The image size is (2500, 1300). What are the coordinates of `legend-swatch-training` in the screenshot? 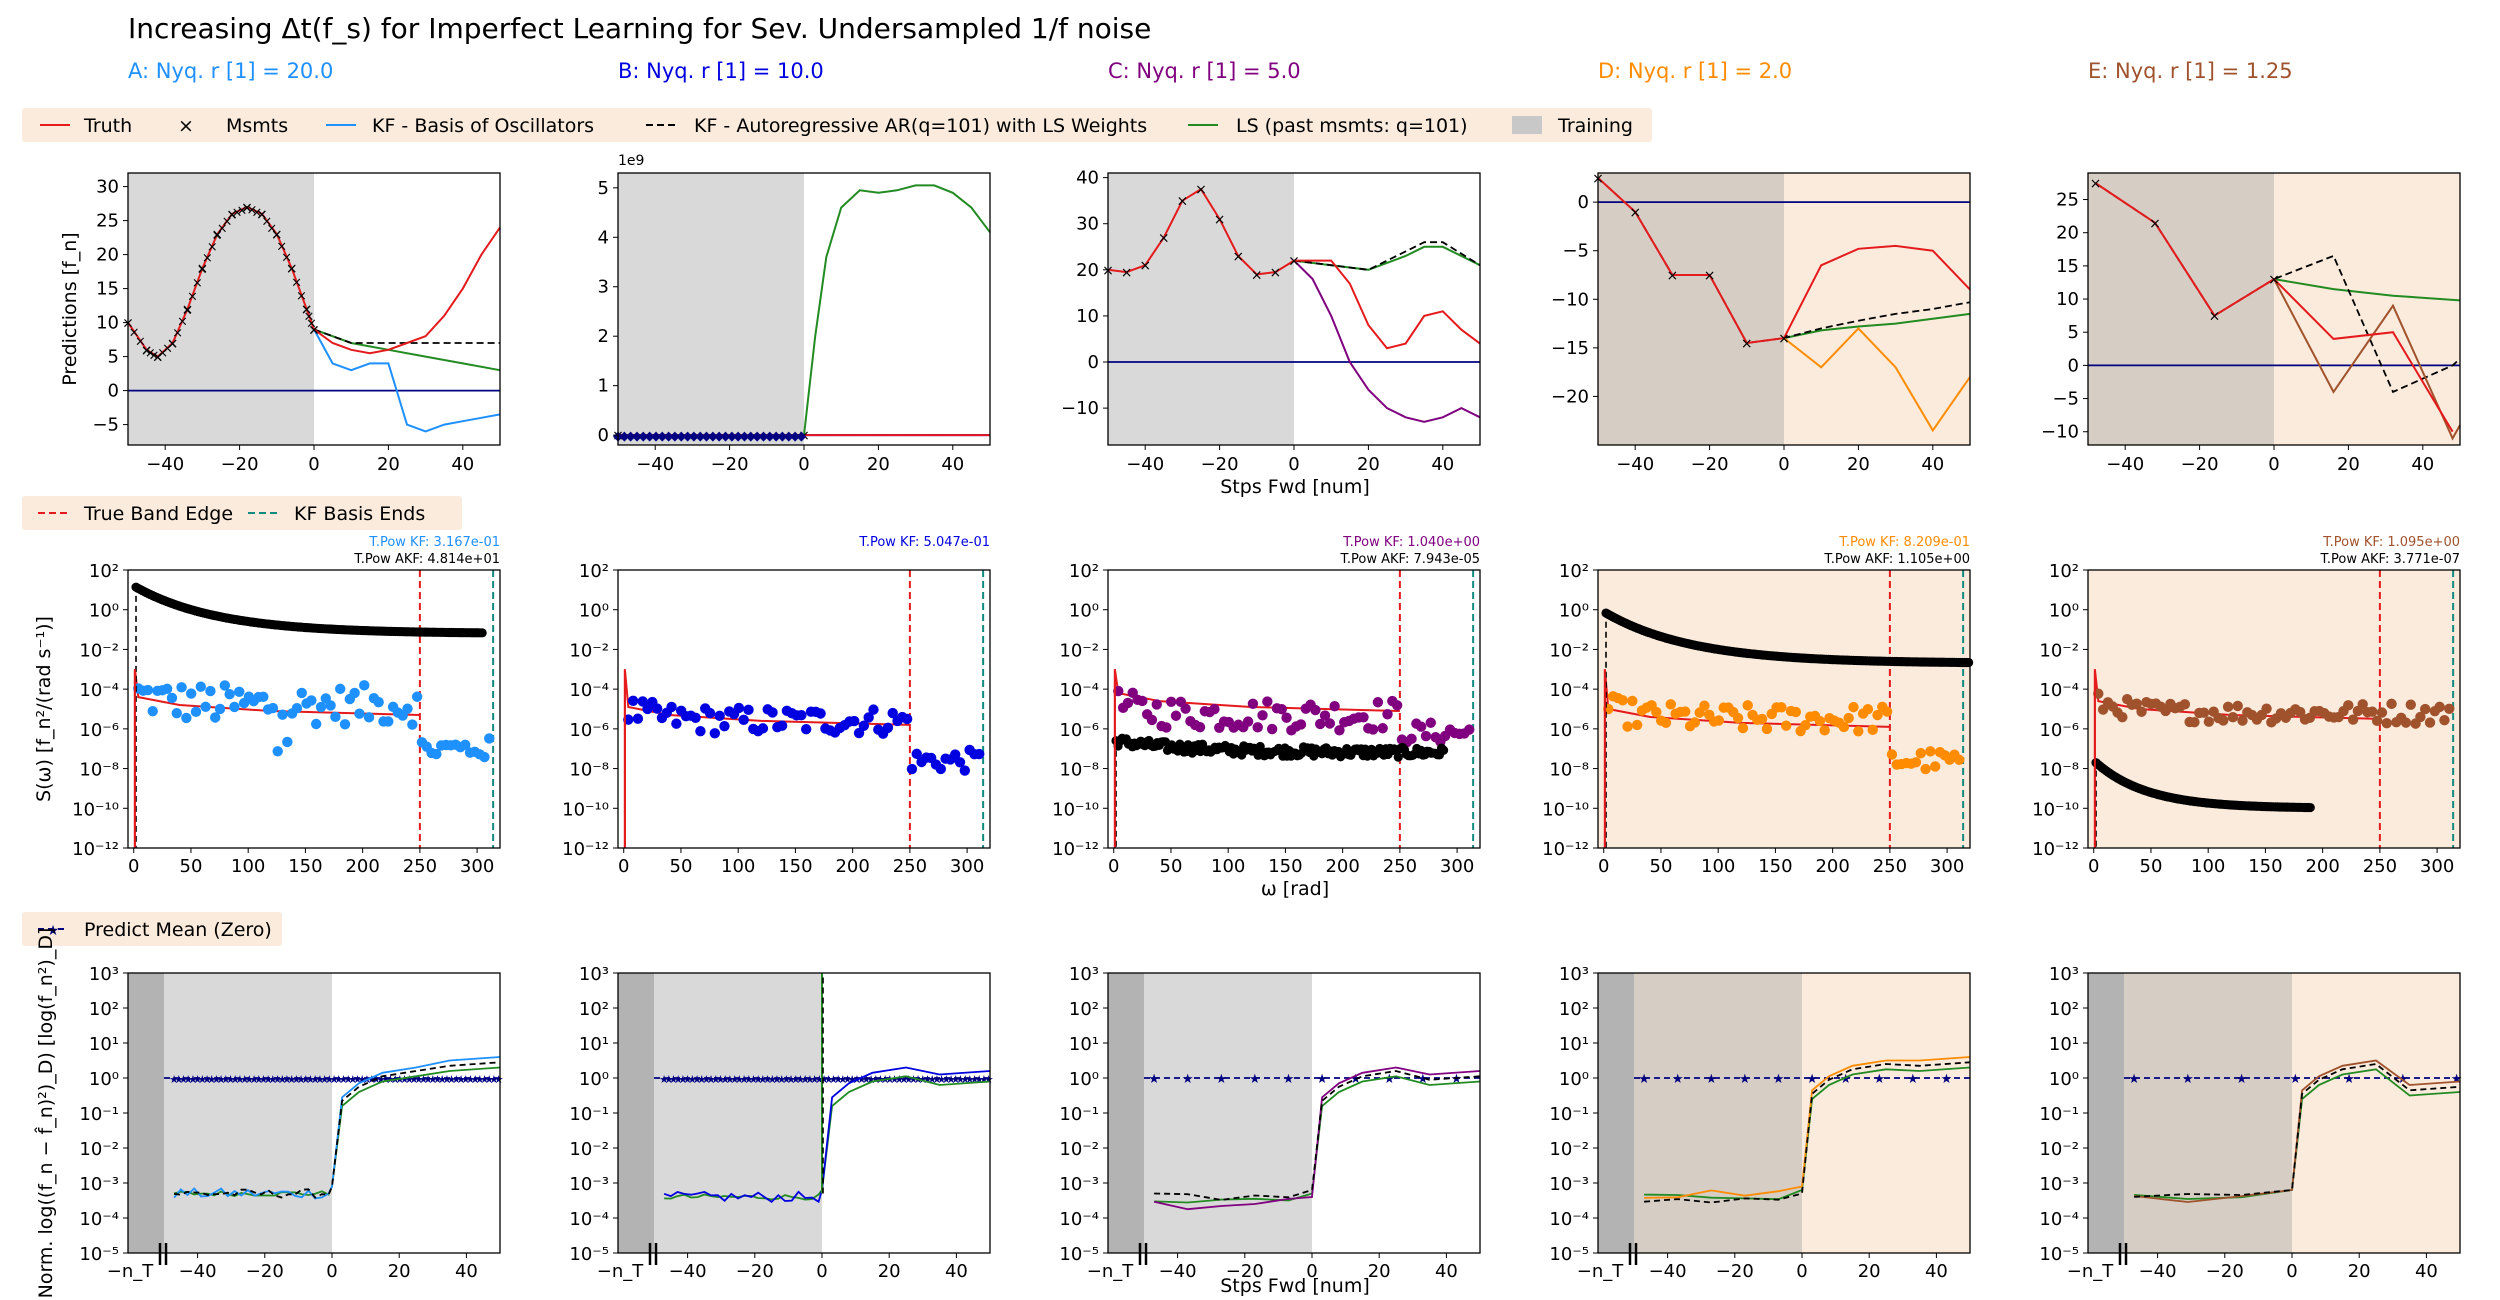 It's located at (1527, 125).